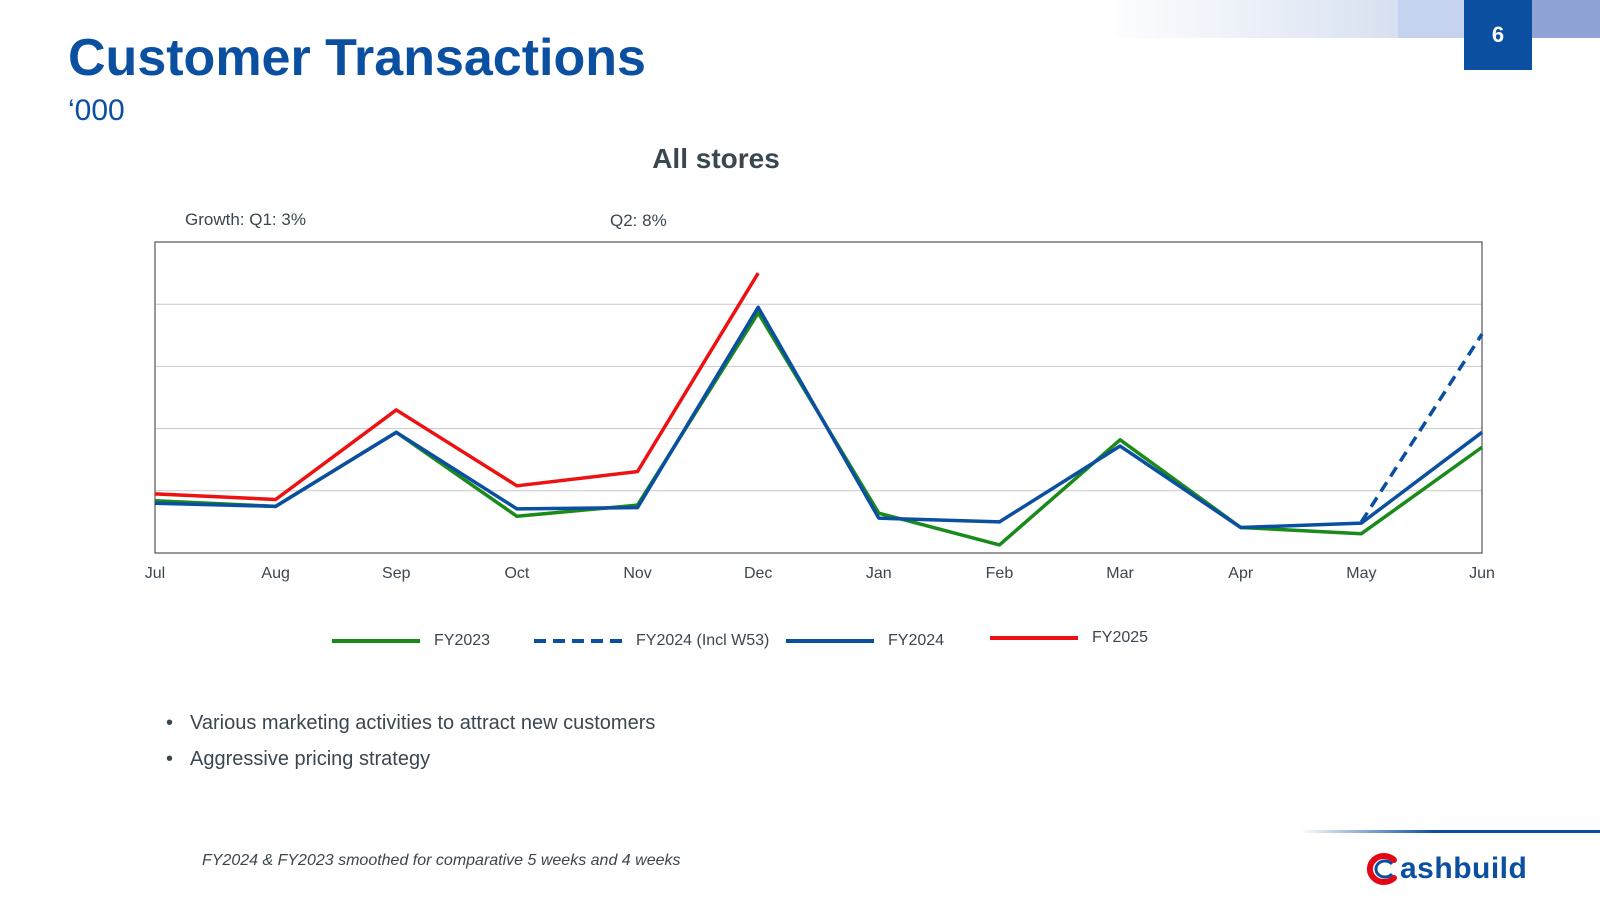 The image size is (1600, 900). What do you see at coordinates (1120, 573) in the screenshot?
I see `x-tick-label: Mar` at bounding box center [1120, 573].